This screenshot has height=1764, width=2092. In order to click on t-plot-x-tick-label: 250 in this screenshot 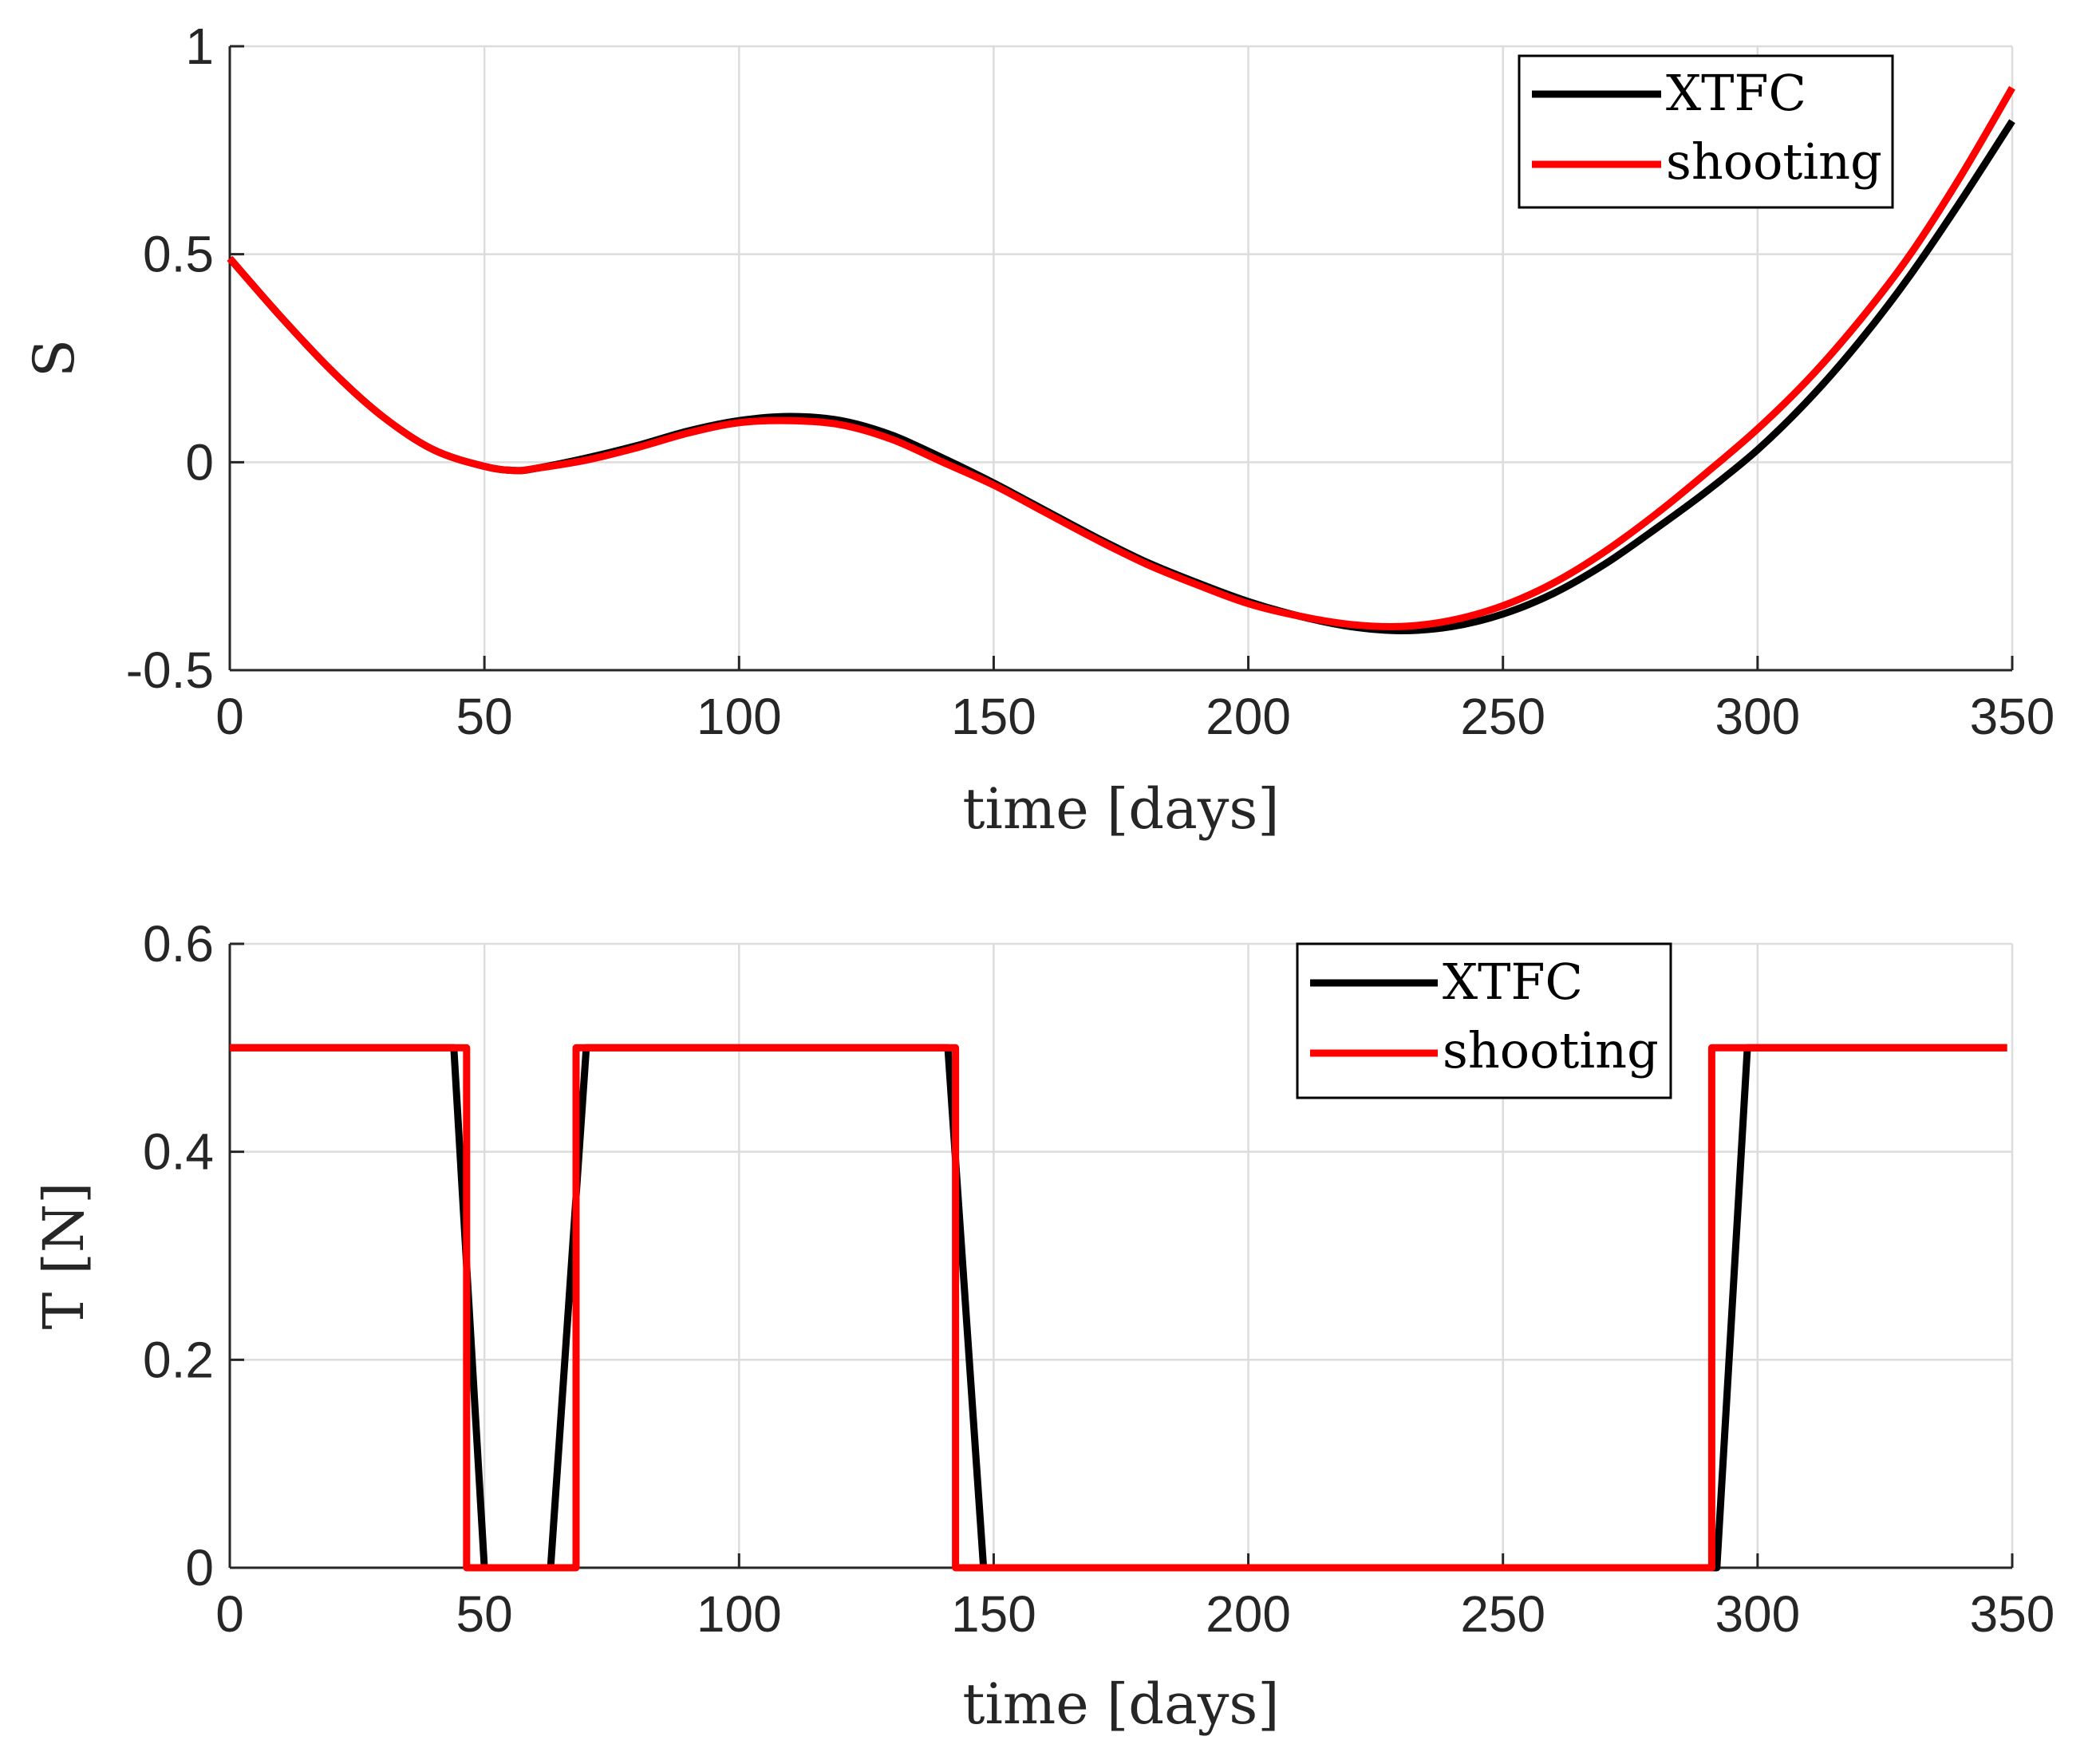, I will do `click(1502, 1614)`.